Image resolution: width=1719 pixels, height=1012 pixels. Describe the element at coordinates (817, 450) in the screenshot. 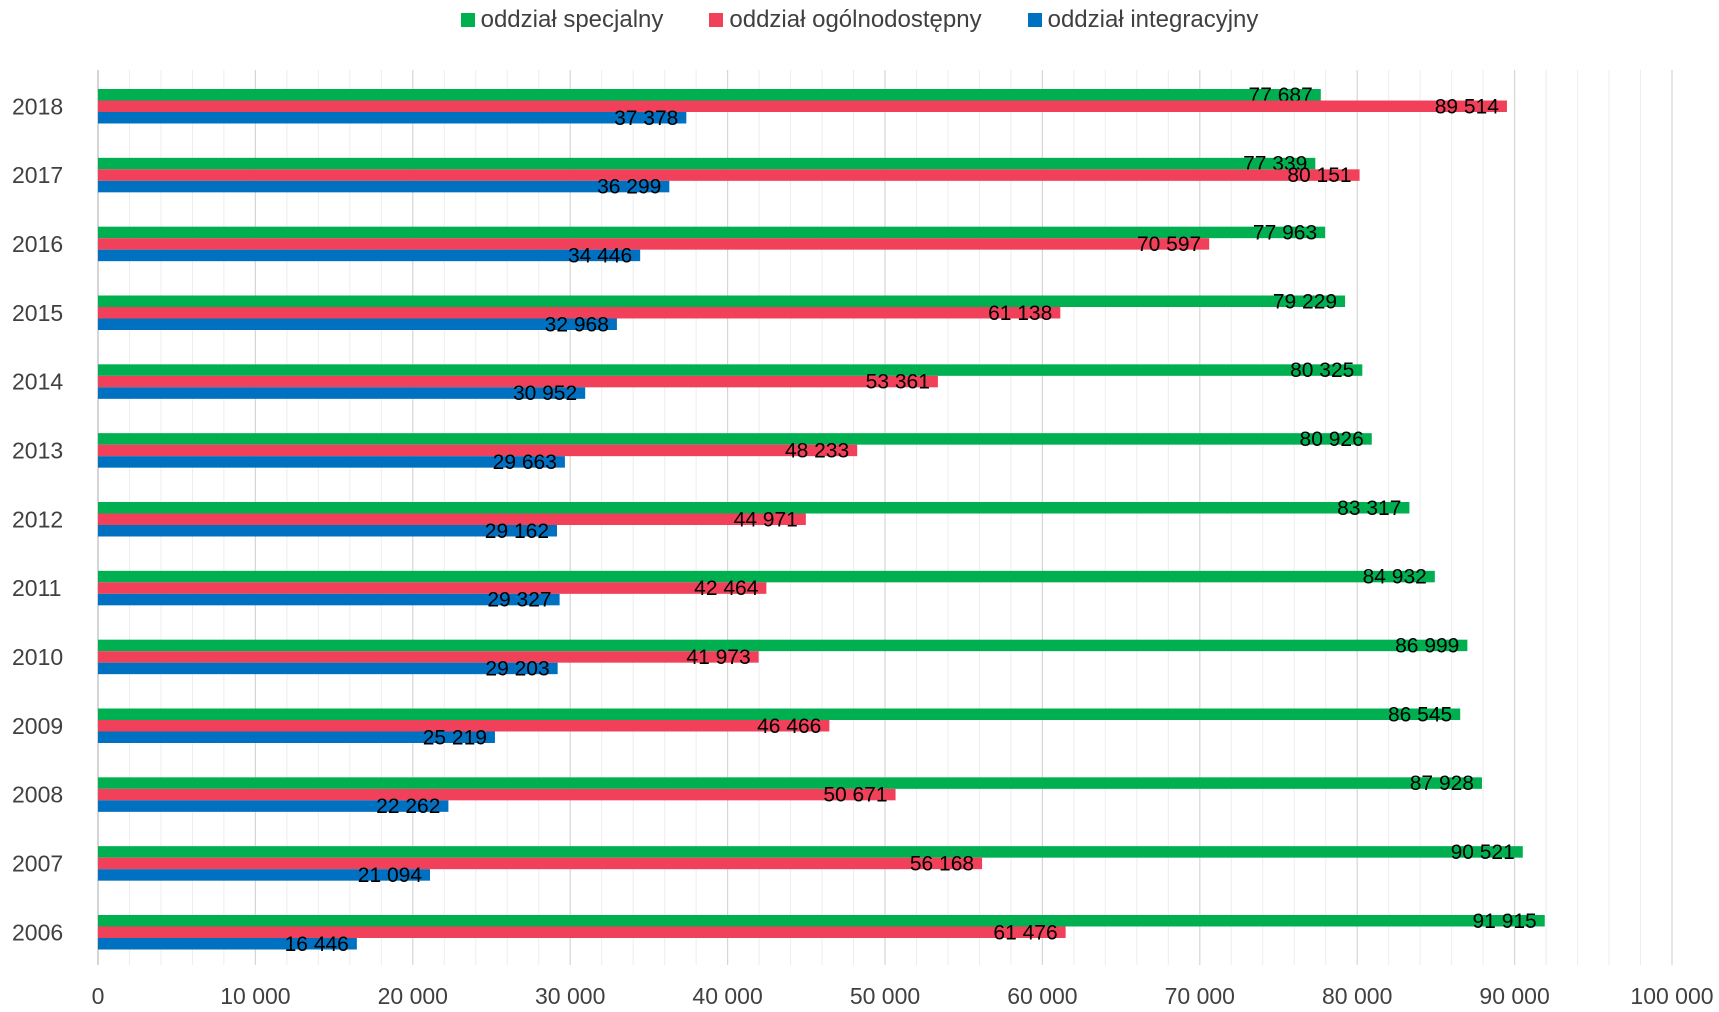

I see `data-label: 48 233` at that location.